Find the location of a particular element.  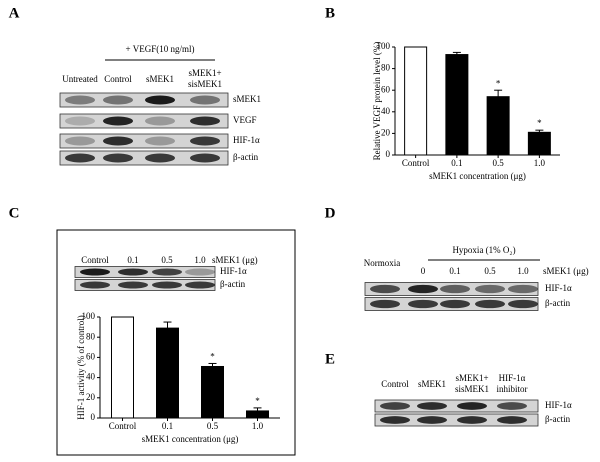

panel-label: A is located at coordinates (14, 13).